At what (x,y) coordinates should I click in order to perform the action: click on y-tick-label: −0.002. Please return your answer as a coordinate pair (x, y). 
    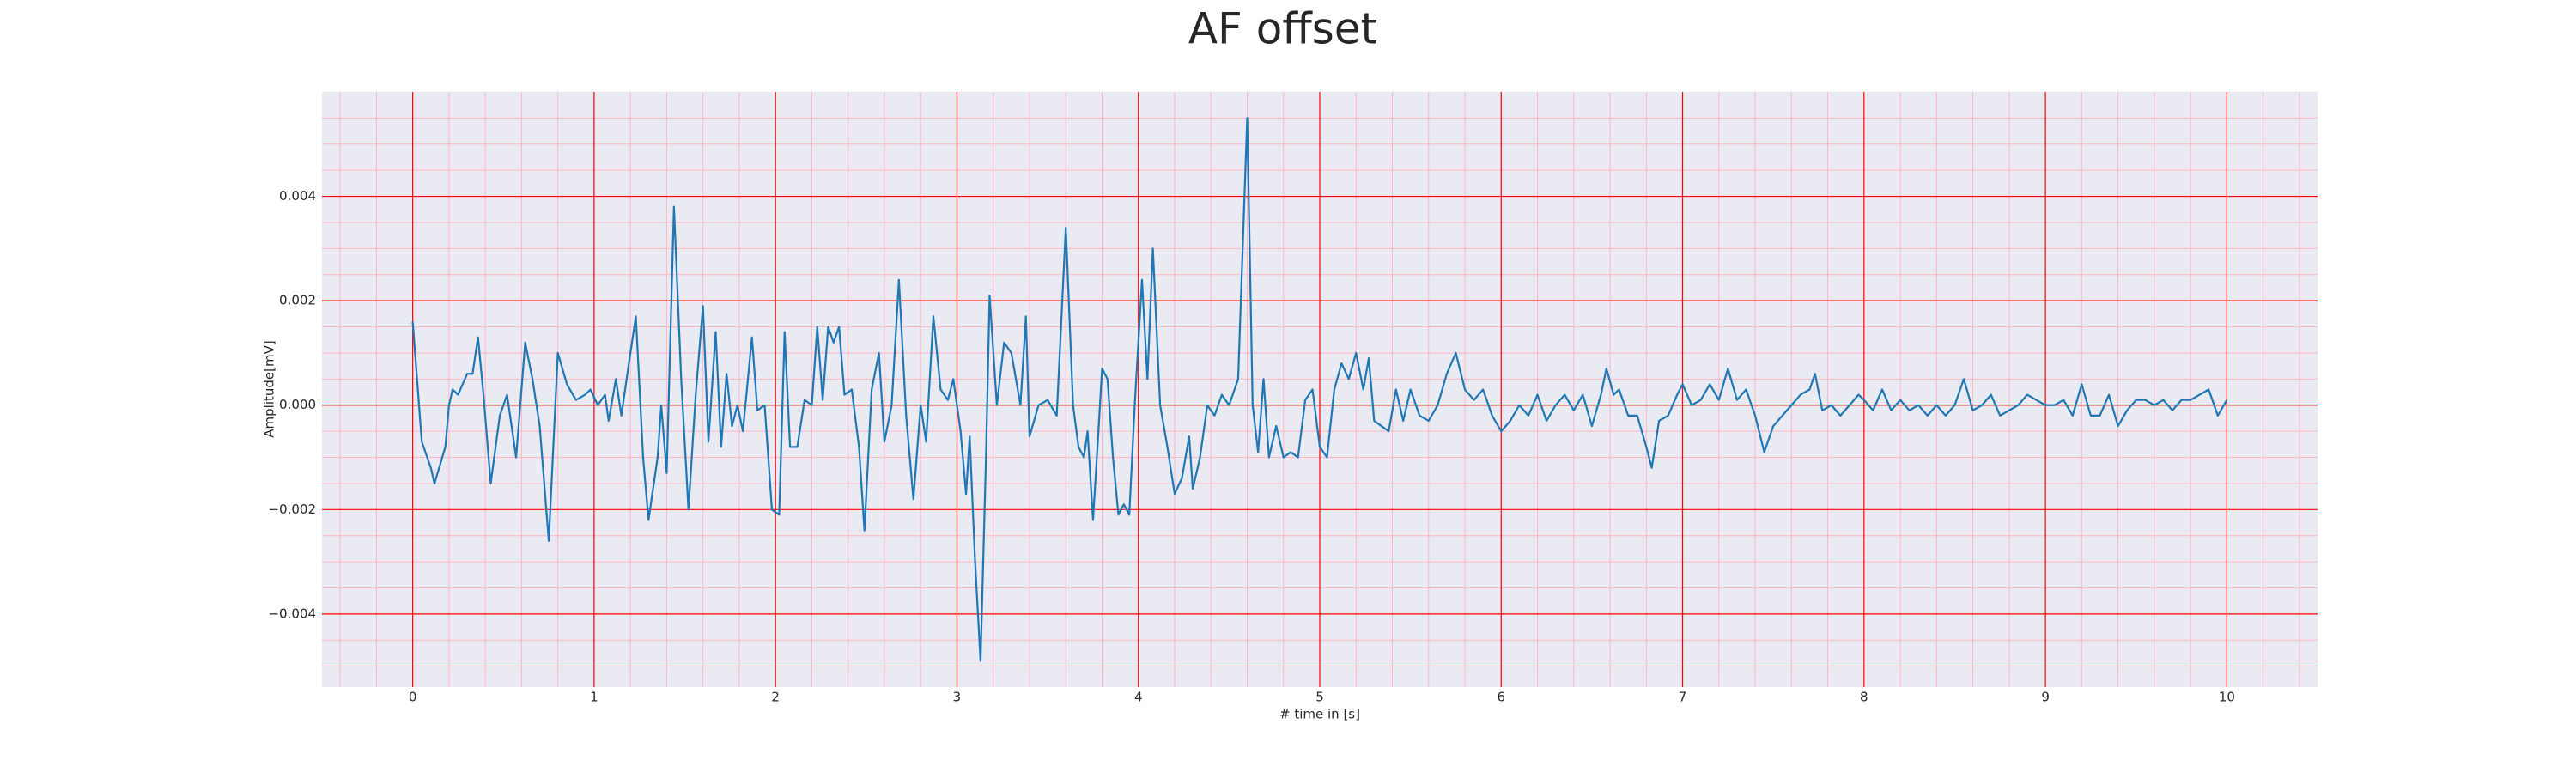
    Looking at the image, I should click on (292, 510).